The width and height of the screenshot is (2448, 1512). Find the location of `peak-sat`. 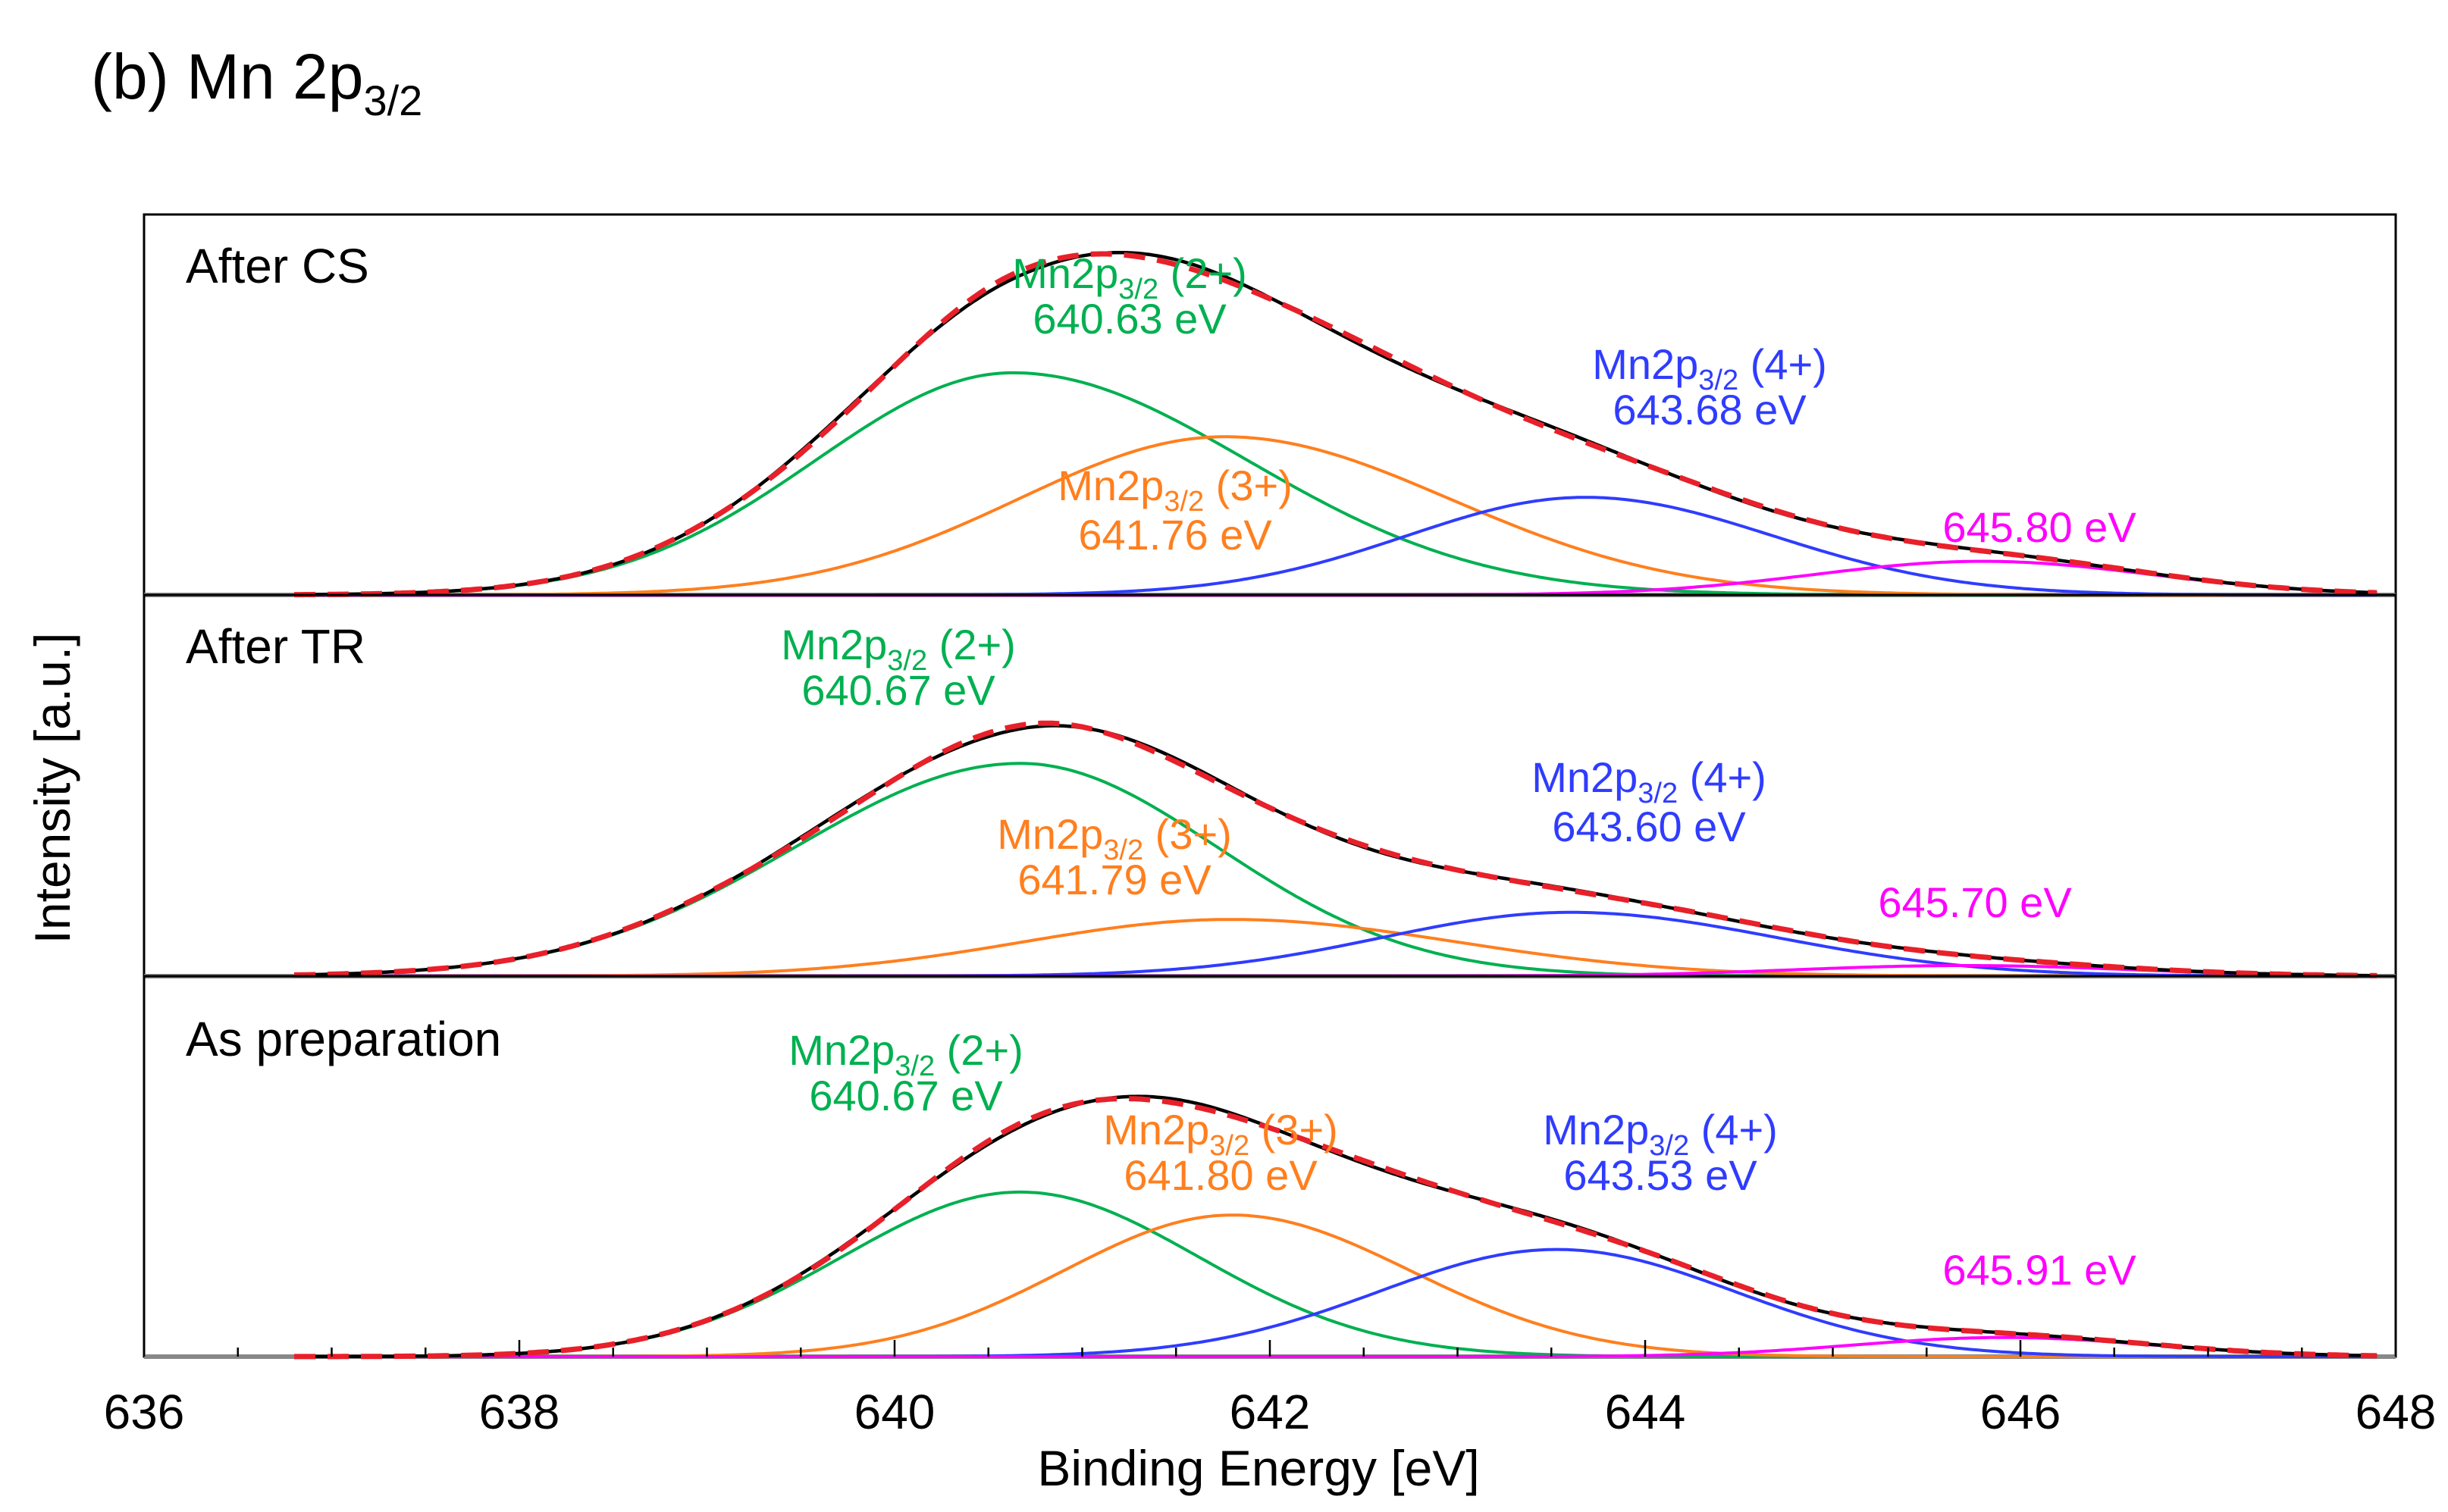

peak-sat is located at coordinates (1335, 1346).